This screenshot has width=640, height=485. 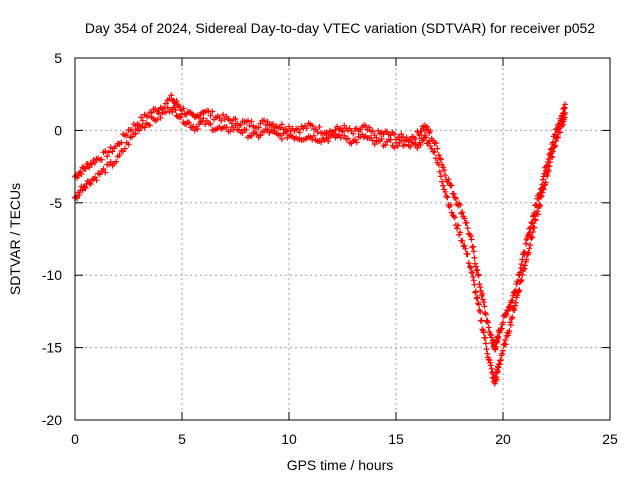 I want to click on x-tick-label: 15, so click(x=396, y=439).